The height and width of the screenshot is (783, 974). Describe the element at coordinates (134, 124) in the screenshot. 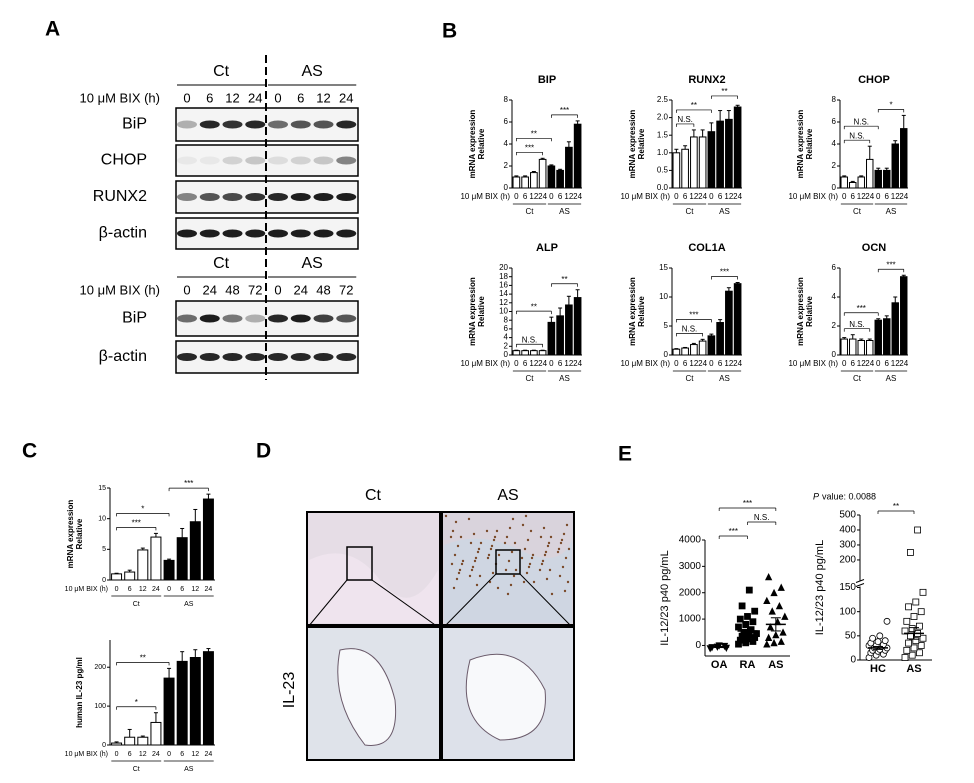

I see `row-label: BiP` at that location.